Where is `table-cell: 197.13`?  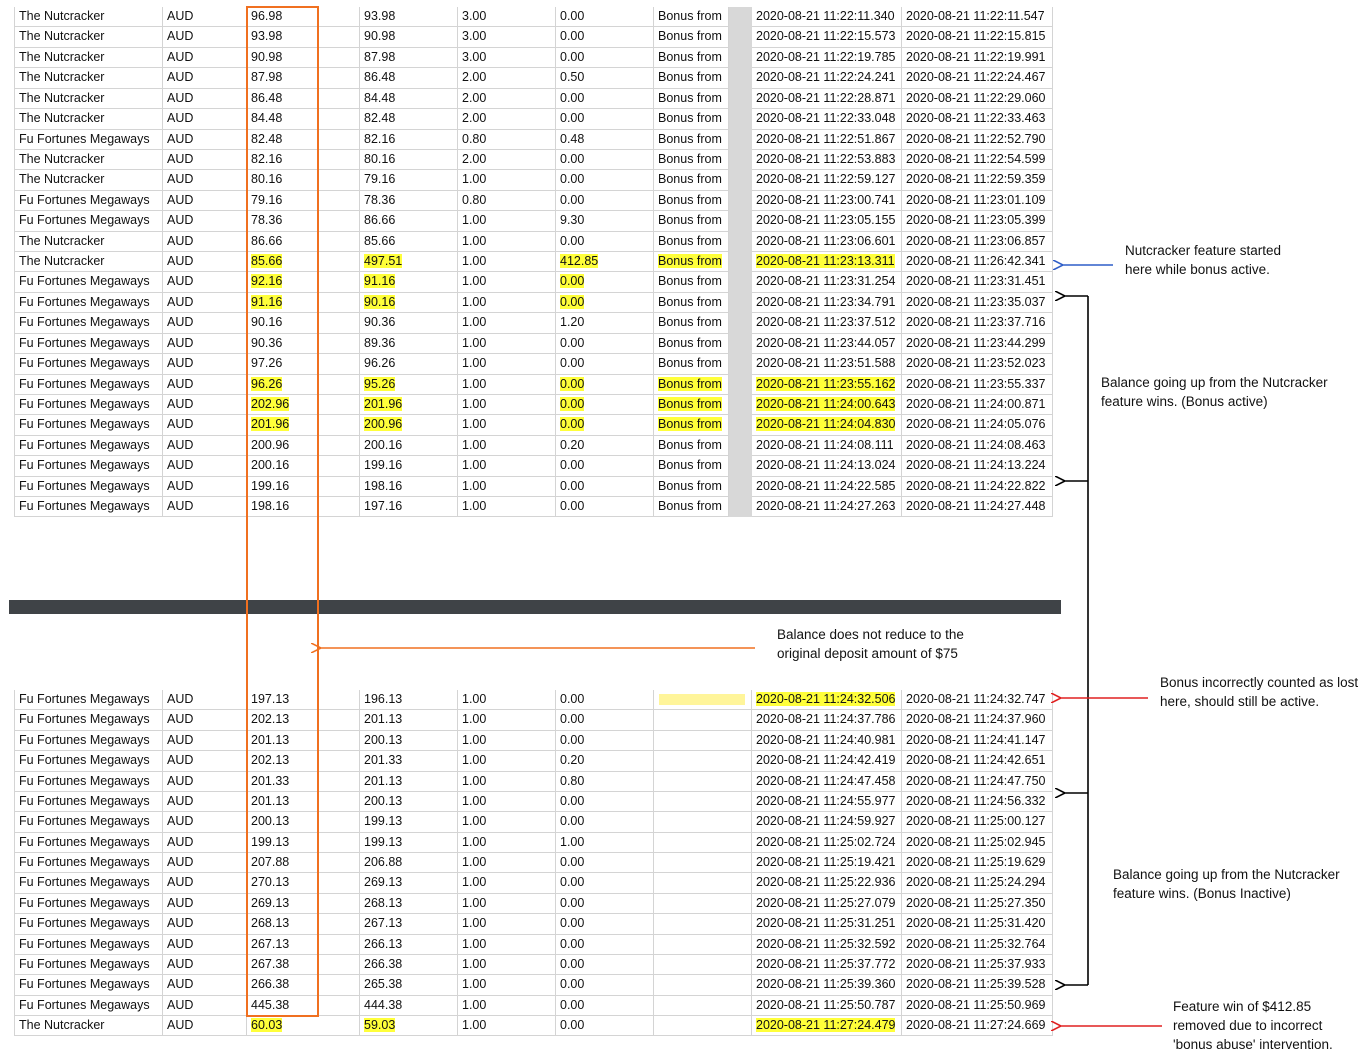 table-cell: 197.13 is located at coordinates (303, 700).